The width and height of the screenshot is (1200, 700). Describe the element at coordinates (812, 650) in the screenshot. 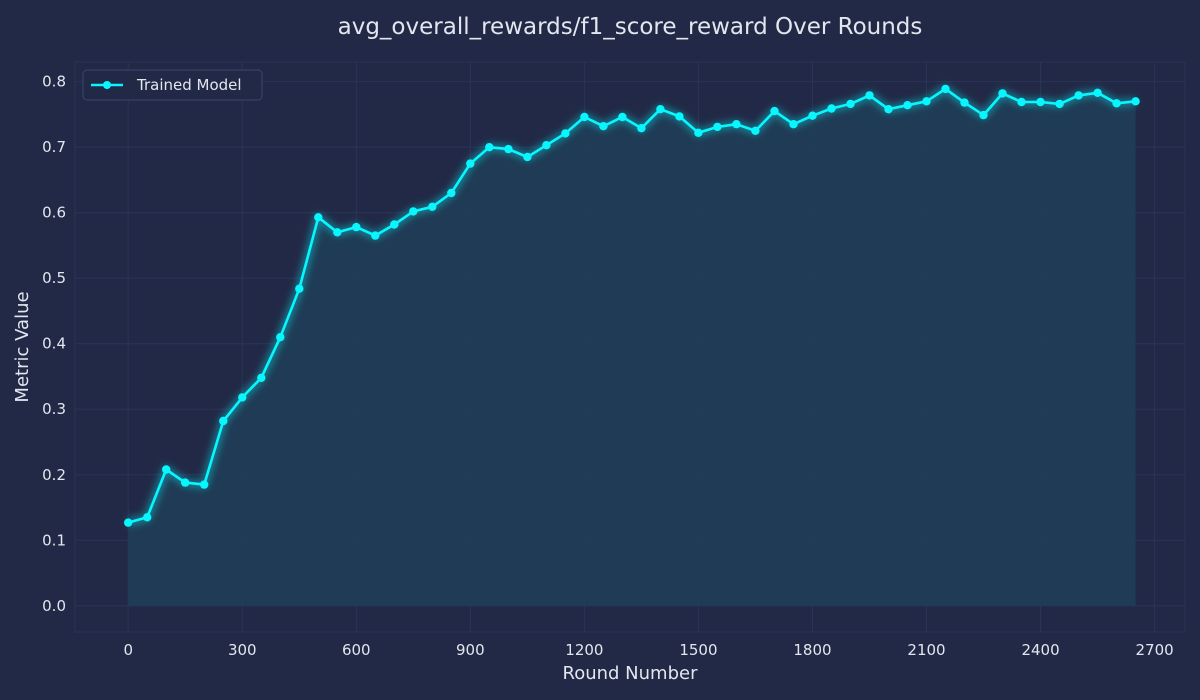

I see `x-tick-label: 1800` at that location.